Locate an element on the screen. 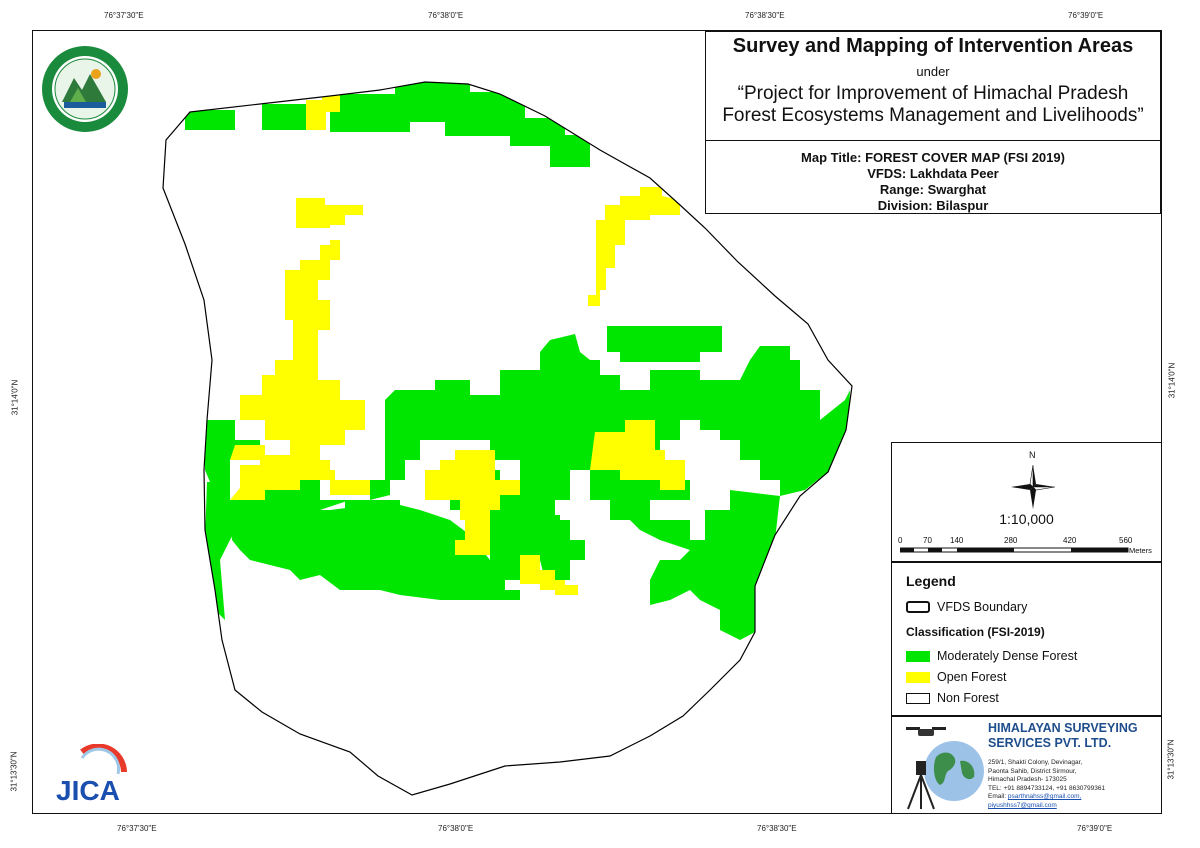 The height and width of the screenshot is (848, 1200). company-logo-icon is located at coordinates (945, 768).